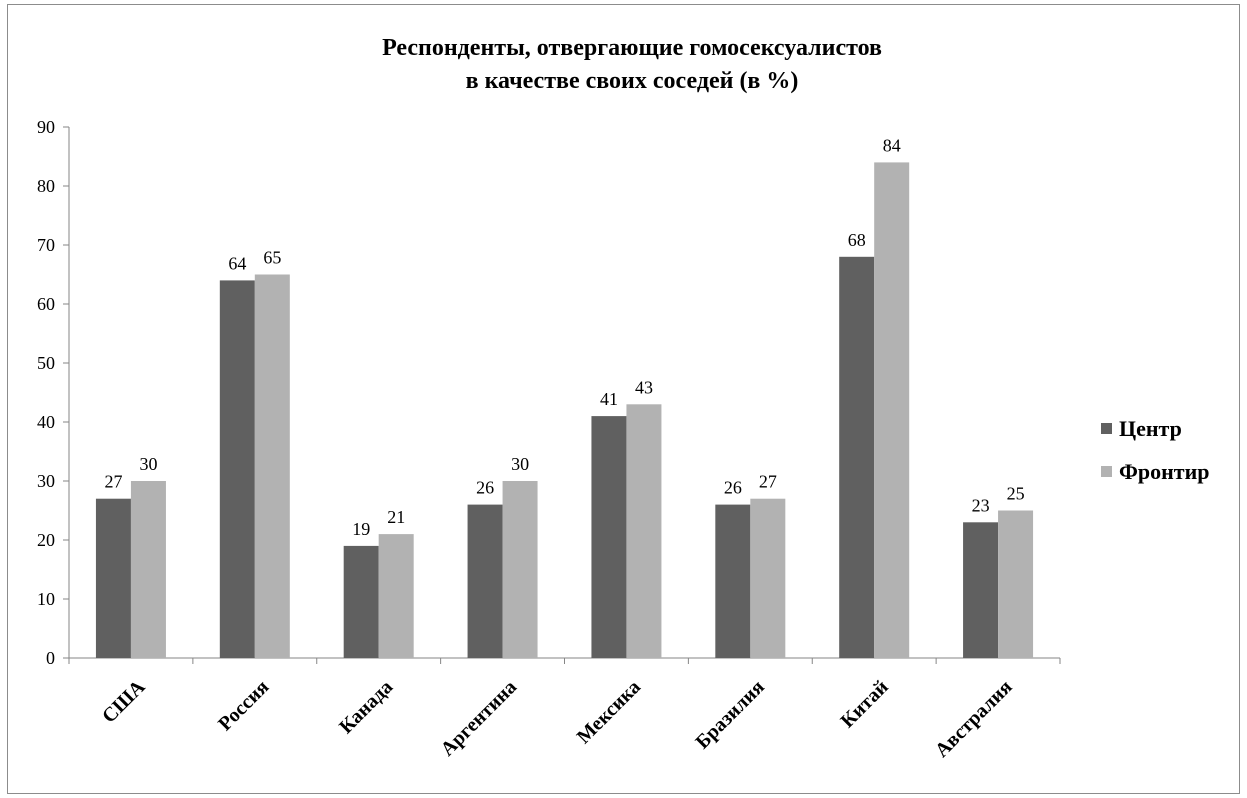  I want to click on legend-label: Фронтир, so click(1164, 471).